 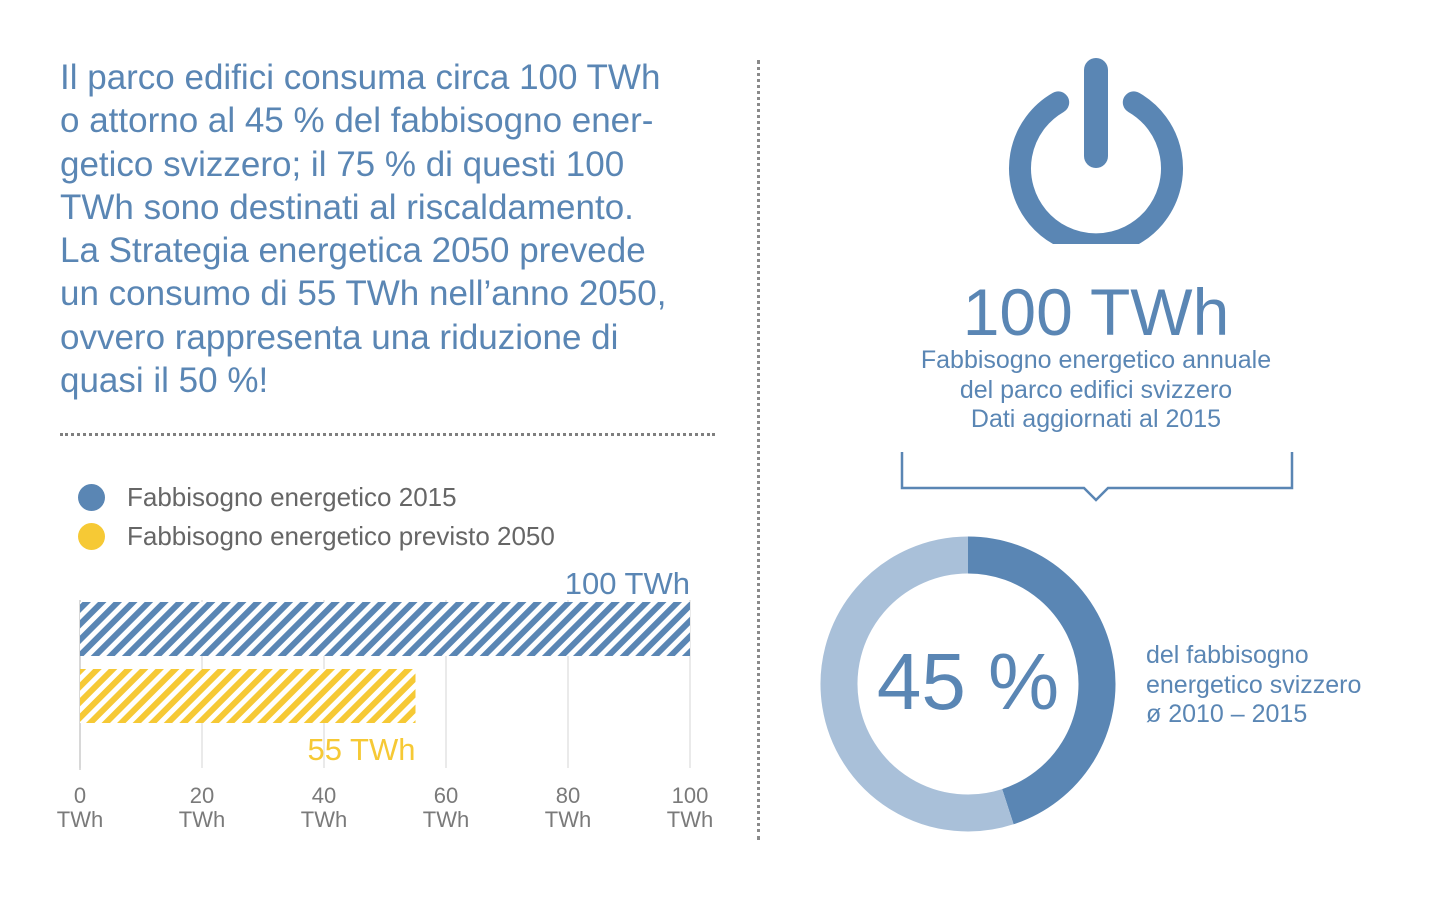 I want to click on intro-line: getico svizzero; il 75 % di questi 100, so click(x=342, y=164).